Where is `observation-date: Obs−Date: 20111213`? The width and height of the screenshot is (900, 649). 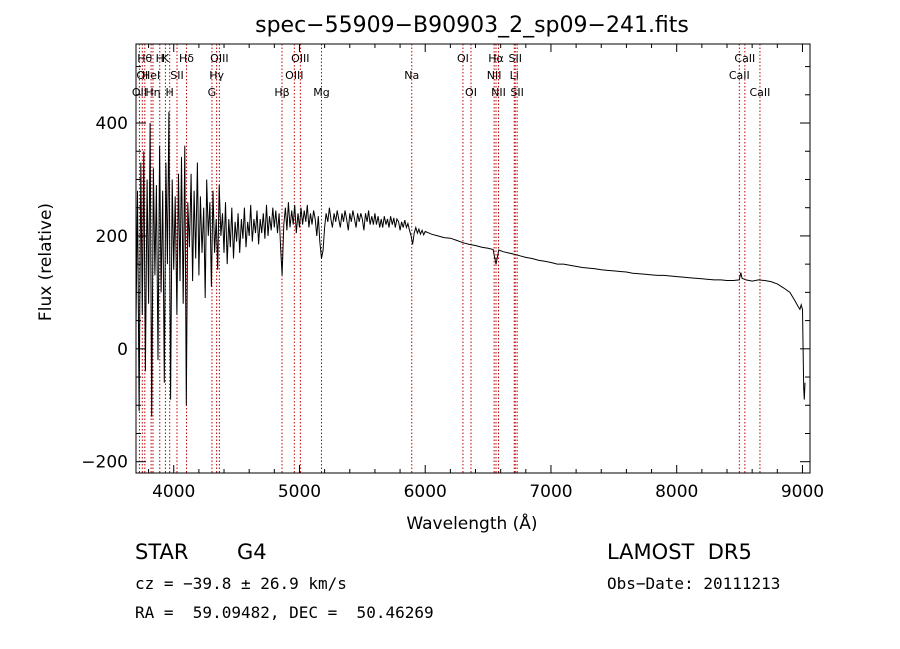 observation-date: Obs−Date: 20111213 is located at coordinates (694, 583).